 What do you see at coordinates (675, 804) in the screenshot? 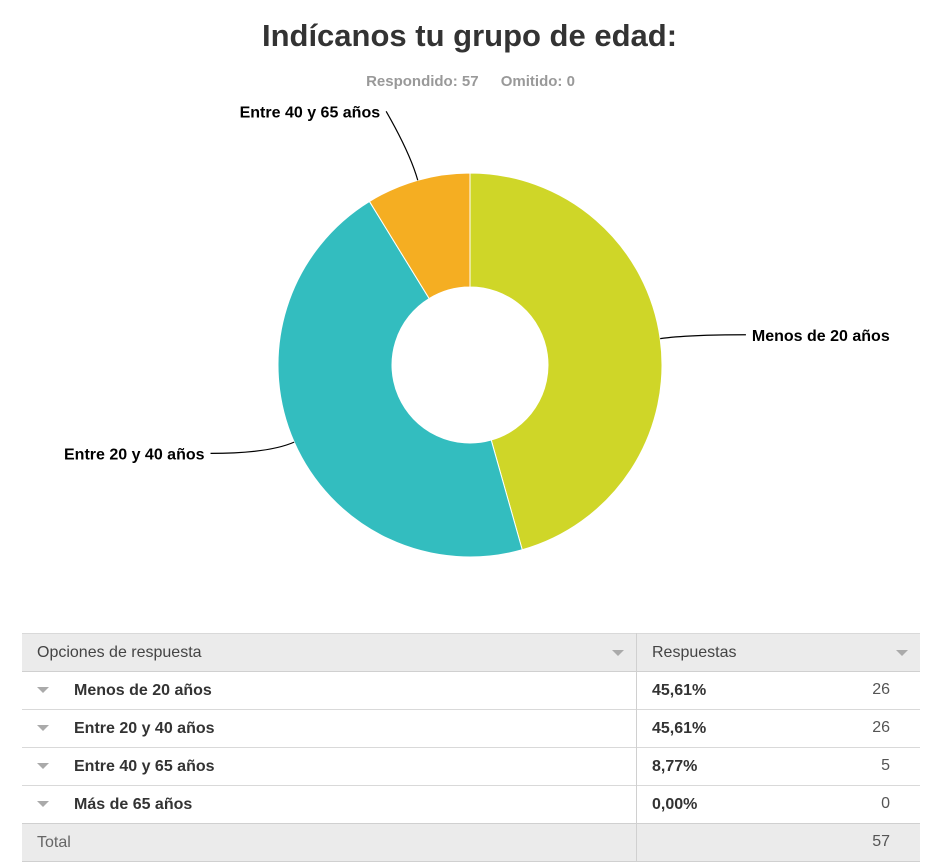
I see `percent-value: 0,00%` at bounding box center [675, 804].